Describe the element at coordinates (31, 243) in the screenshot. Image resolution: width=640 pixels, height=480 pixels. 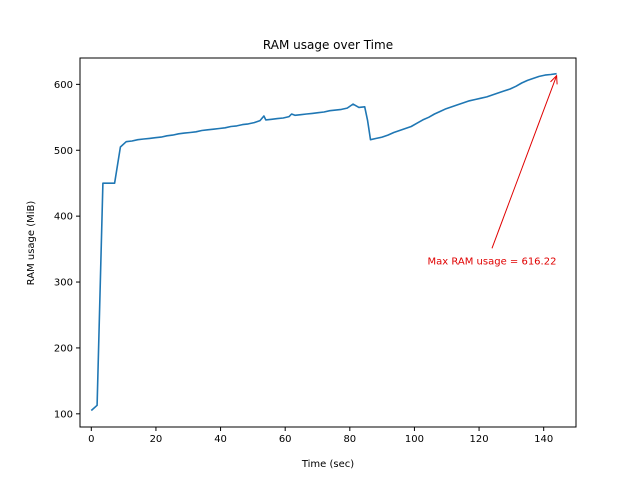
I see `y-axis-title: RAM usage (MiB)` at that location.